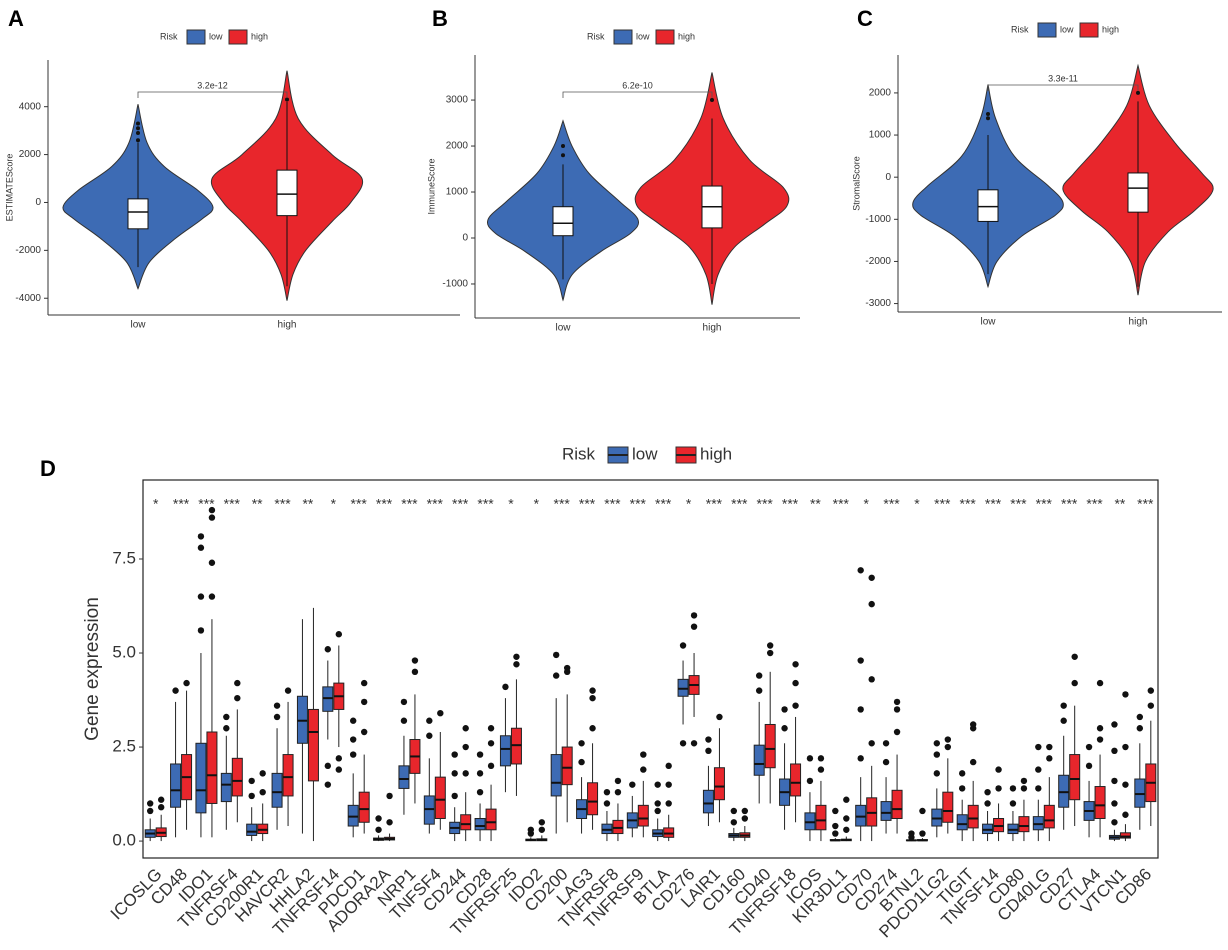 Image resolution: width=1228 pixels, height=950 pixels. I want to click on y-tick-label: -1000, so click(455, 284).